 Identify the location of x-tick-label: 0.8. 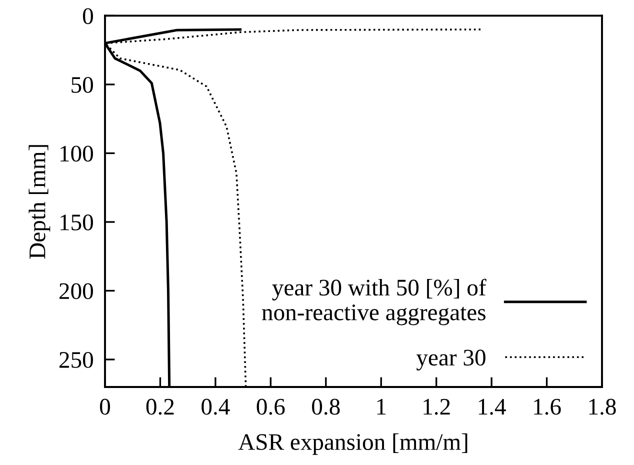
(326, 406).